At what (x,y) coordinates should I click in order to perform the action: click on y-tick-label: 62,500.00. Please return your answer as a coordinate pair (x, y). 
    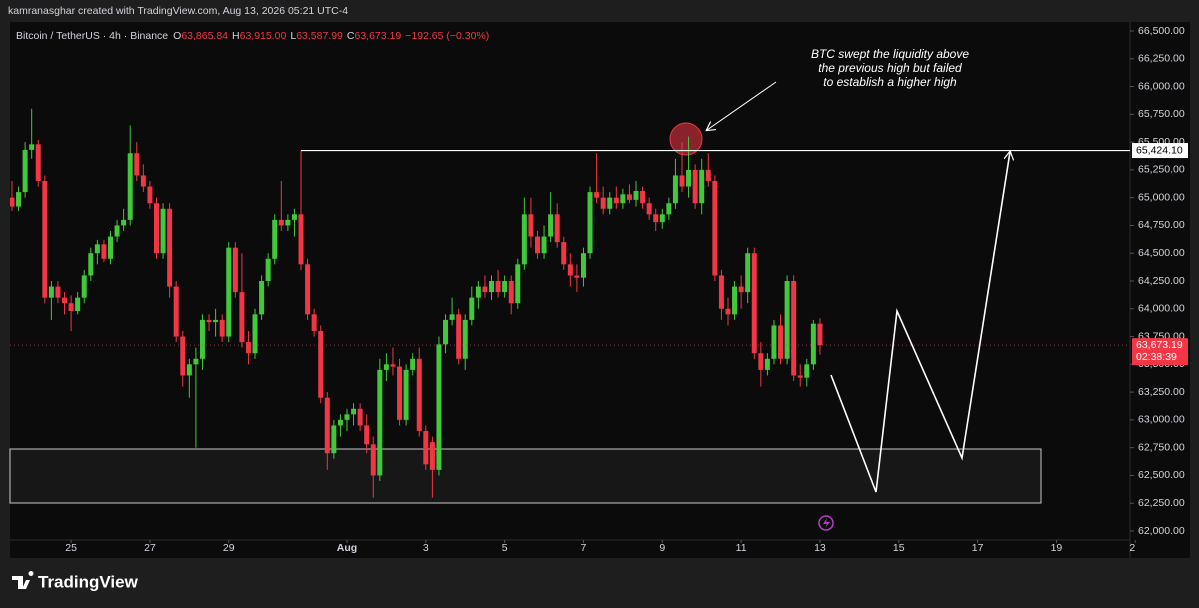
    Looking at the image, I should click on (1161, 475).